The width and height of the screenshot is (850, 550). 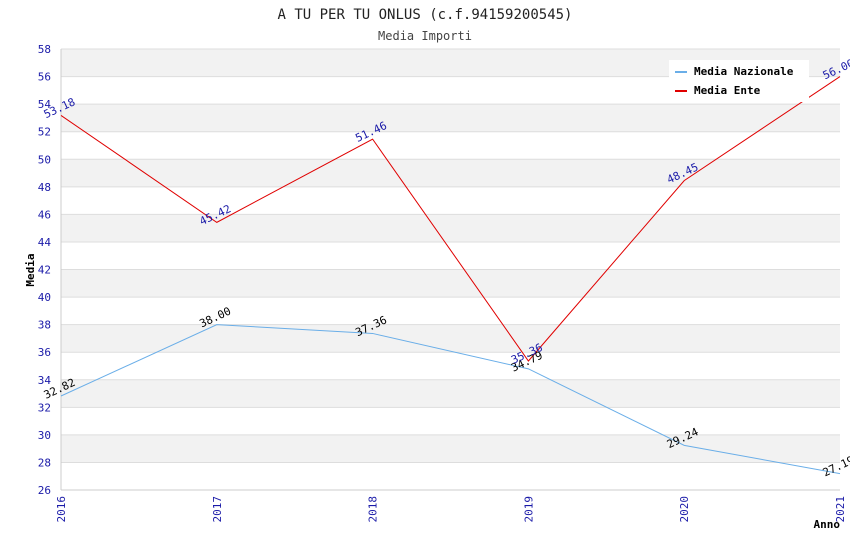 What do you see at coordinates (528, 509) in the screenshot?
I see `x-tick-label: 2019` at bounding box center [528, 509].